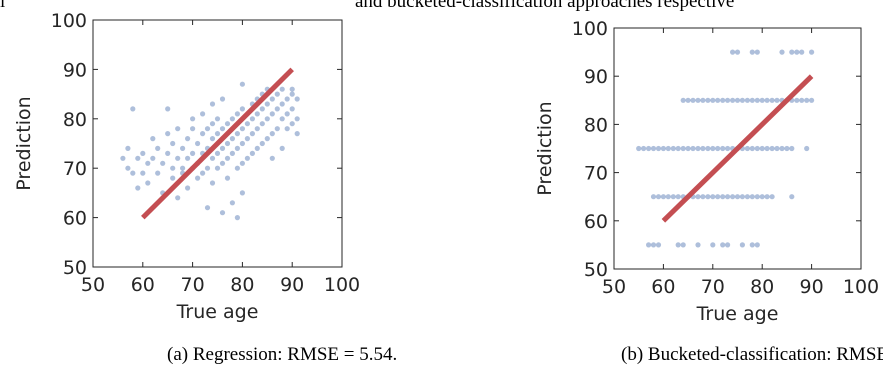 The image size is (883, 373). What do you see at coordinates (596, 77) in the screenshot?
I see `y-tick-label: 90` at bounding box center [596, 77].